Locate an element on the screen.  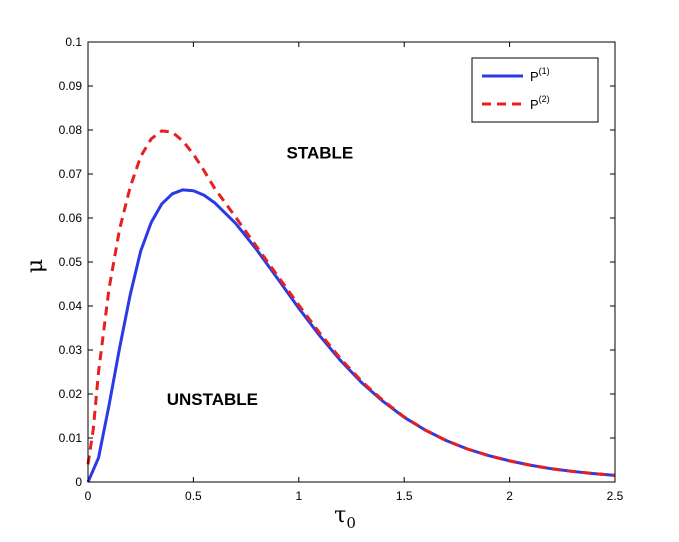
y-tick-label-6: 0.06 is located at coordinates (71, 218).